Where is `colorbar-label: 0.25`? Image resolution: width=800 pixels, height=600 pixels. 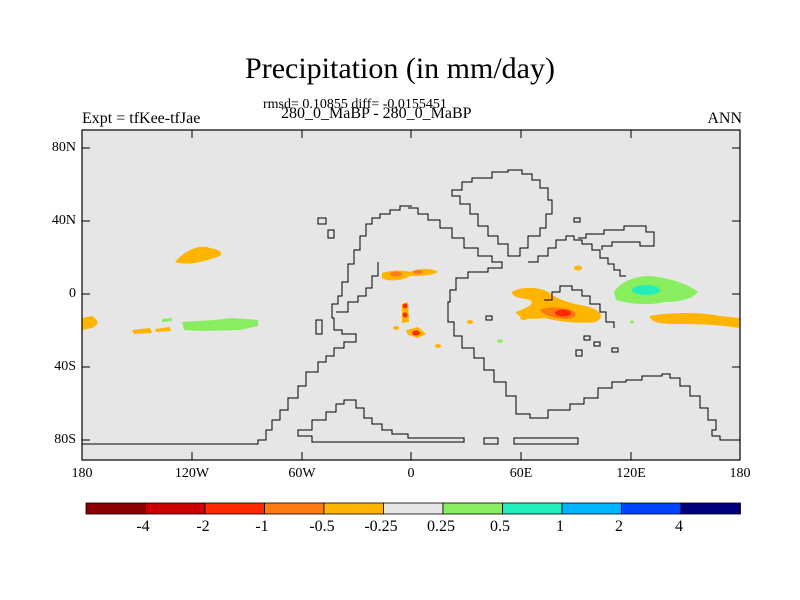
colorbar-label: 0.25 is located at coordinates (441, 526).